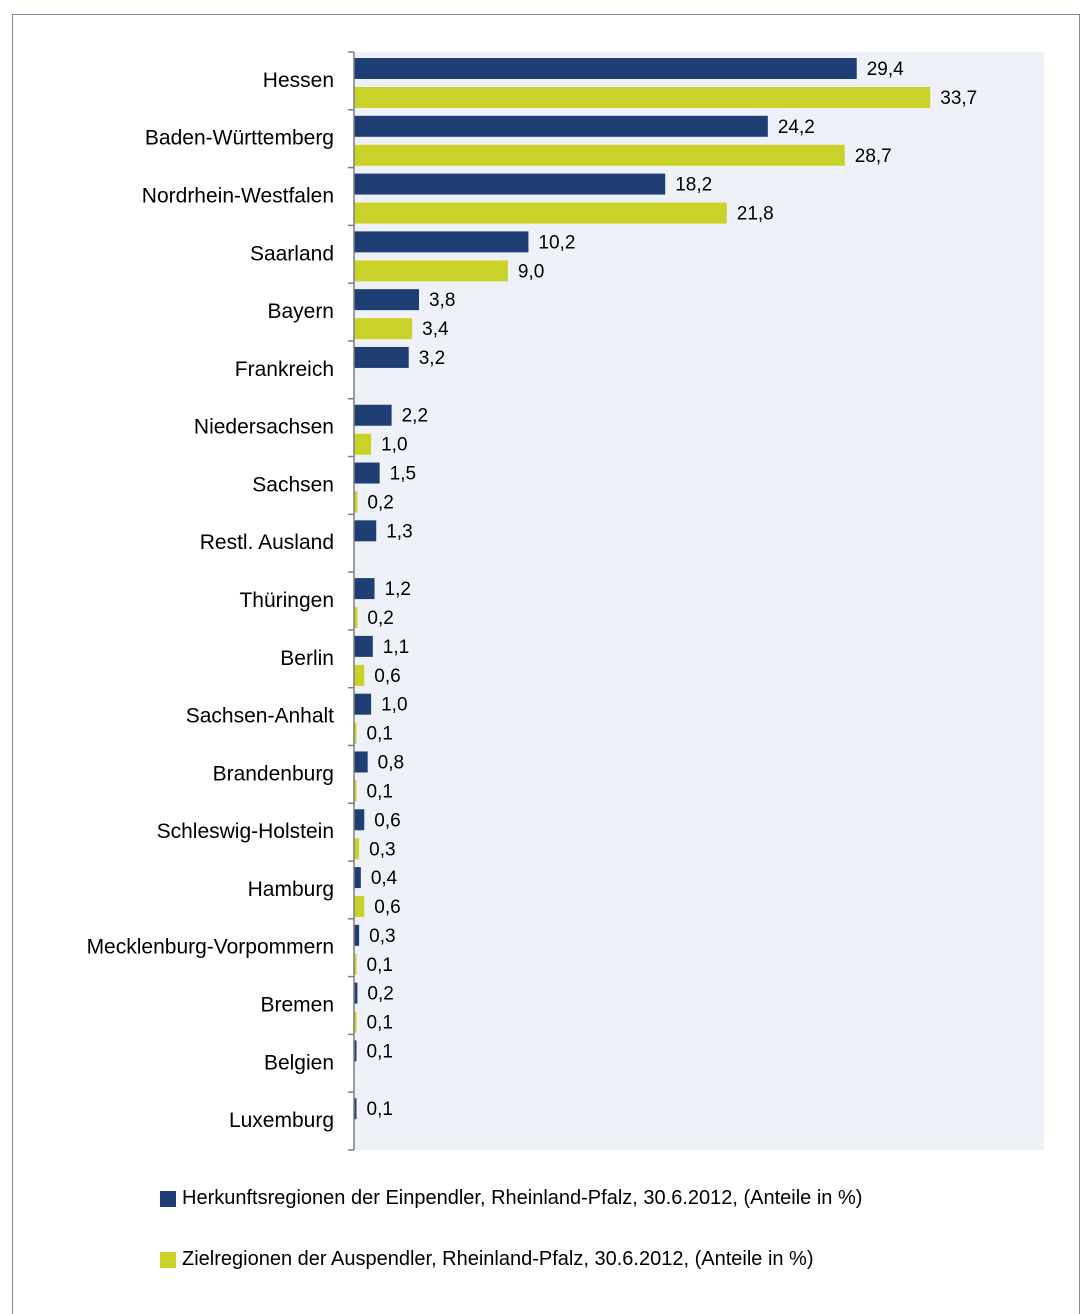  Describe the element at coordinates (380, 618) in the screenshot. I see `data-label-auspendler-th-ringen: 0,2` at that location.